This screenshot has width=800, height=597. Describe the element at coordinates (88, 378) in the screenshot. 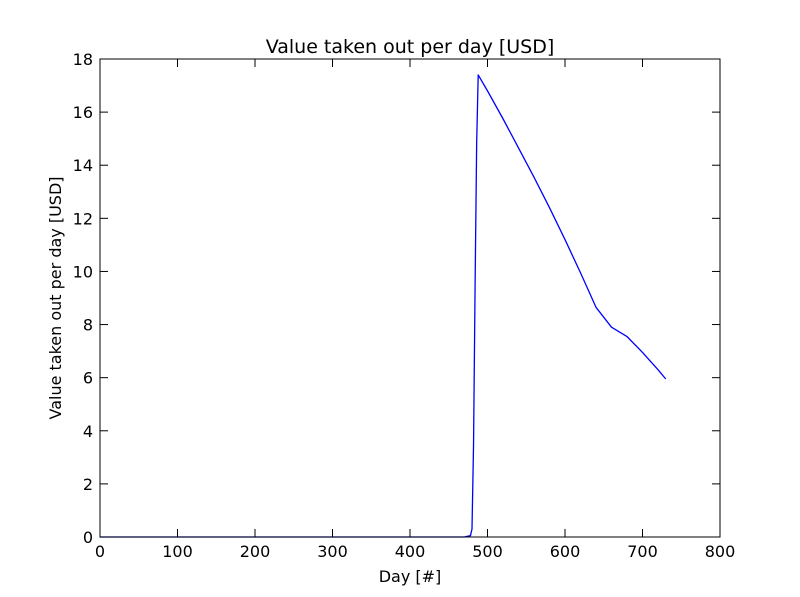

I see `y-tick-label: 6` at that location.